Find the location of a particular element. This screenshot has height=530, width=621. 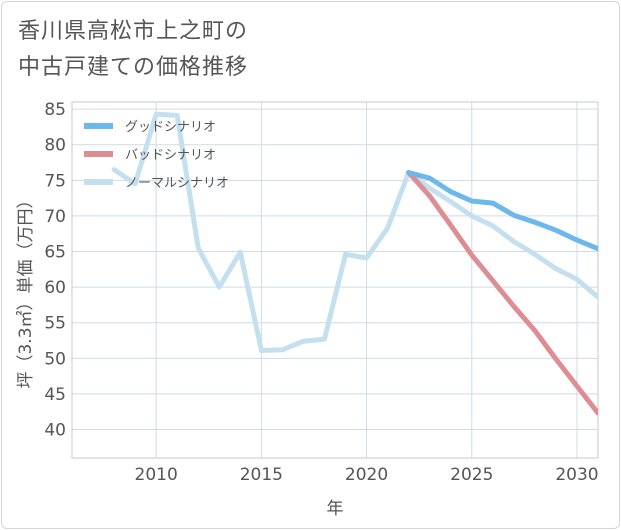

y-axis-ticks: 40 45 50 55 60 65 70 75 80 85 is located at coordinates (55, 270).